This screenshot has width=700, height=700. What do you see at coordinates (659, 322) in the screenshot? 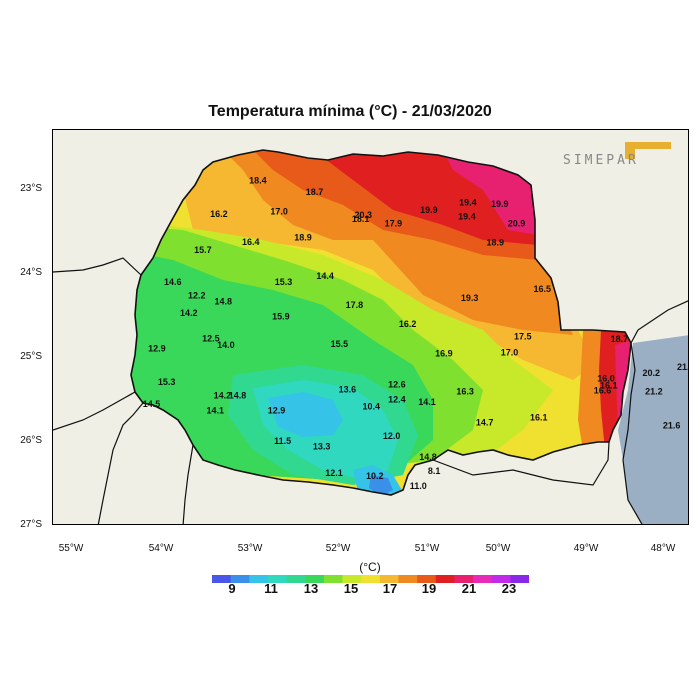
I see `neighbor-border-east` at bounding box center [659, 322].